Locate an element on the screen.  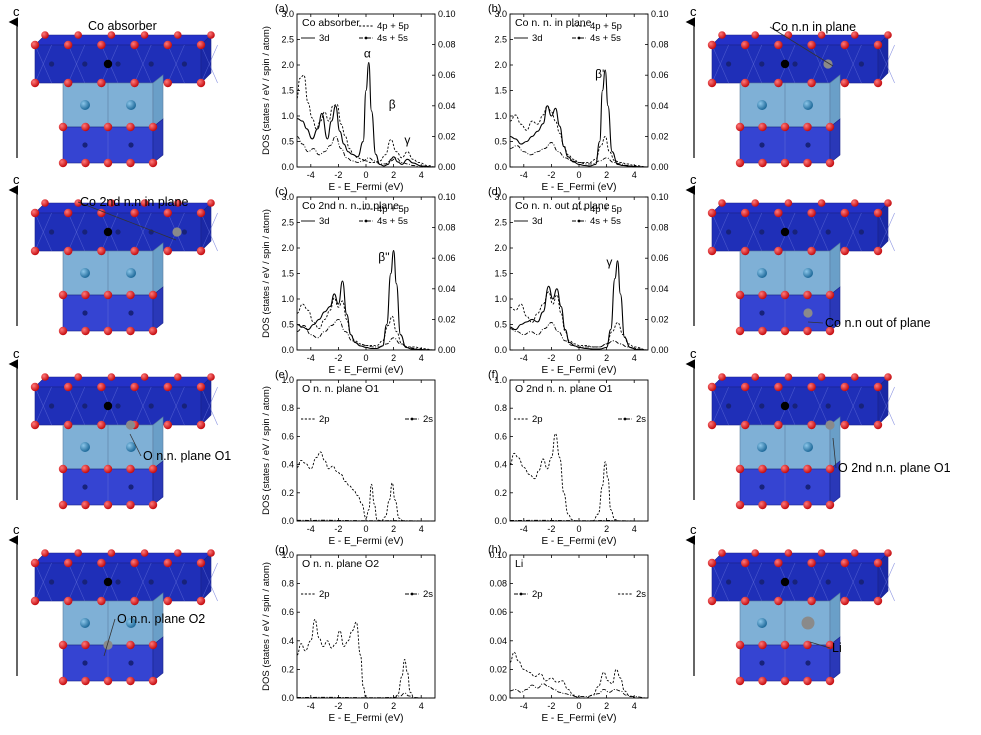
y-tick-label: 0.6 is located at coordinates (287, 436).